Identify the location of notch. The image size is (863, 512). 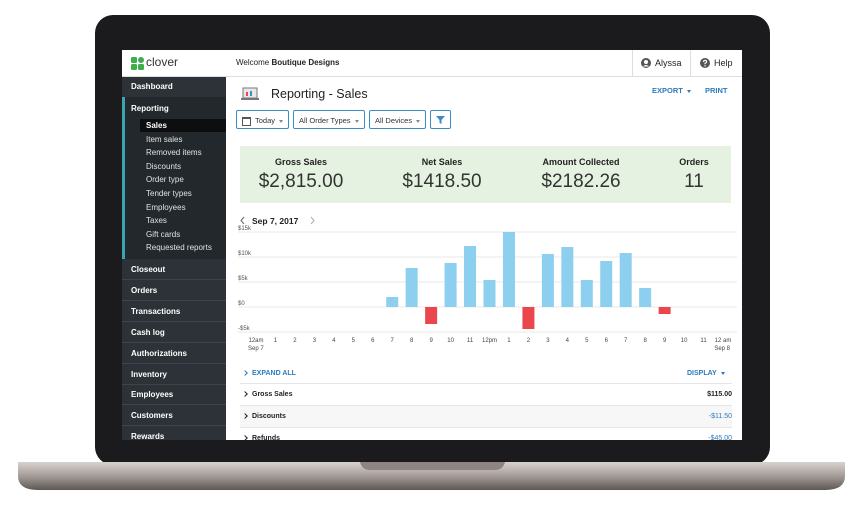
(432, 466).